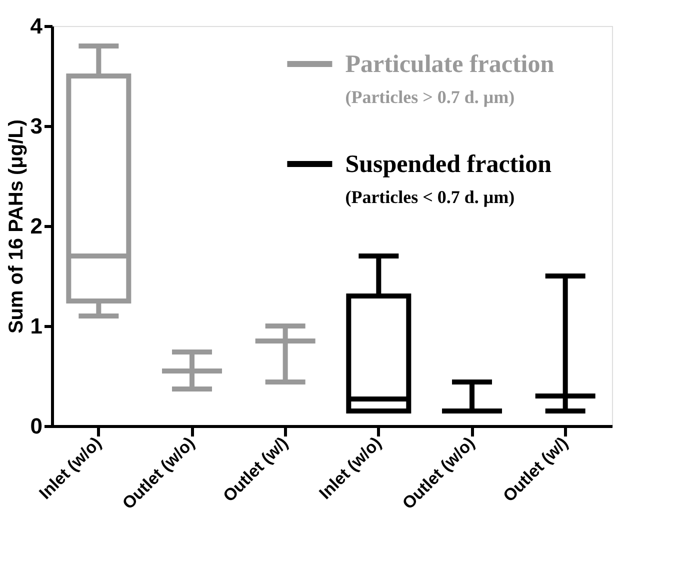  I want to click on annotation: (Particles > 0.7 d. μm), so click(430, 97).